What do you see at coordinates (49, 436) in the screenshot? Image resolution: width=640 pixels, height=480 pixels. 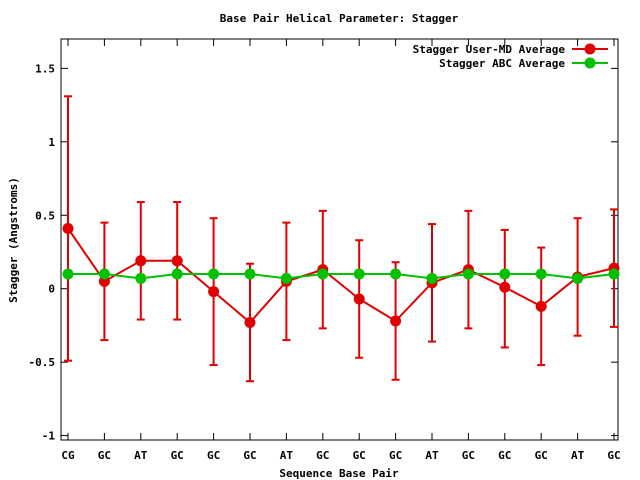 I see `y-tick-label: -1` at bounding box center [49, 436].